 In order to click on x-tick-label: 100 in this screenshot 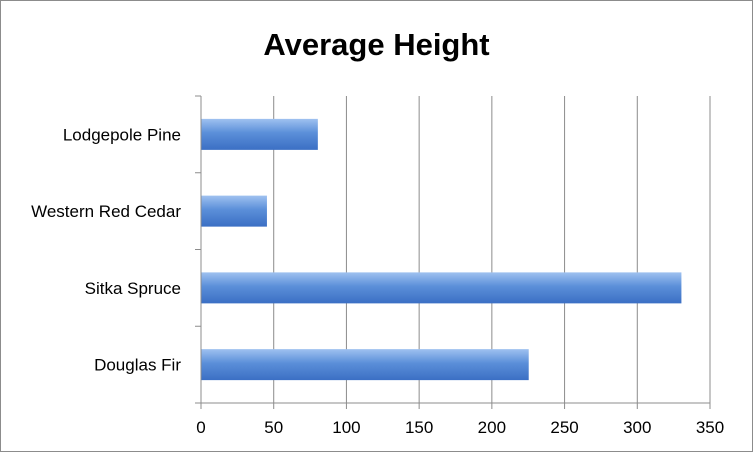, I will do `click(346, 427)`.